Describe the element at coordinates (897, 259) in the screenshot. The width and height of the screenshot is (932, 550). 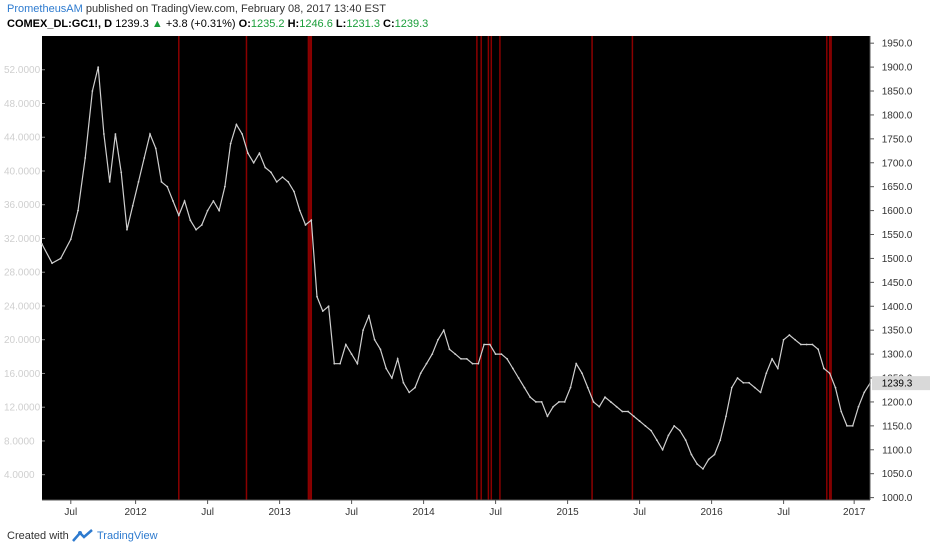
I see `right-tick-label: 1500.0` at that location.